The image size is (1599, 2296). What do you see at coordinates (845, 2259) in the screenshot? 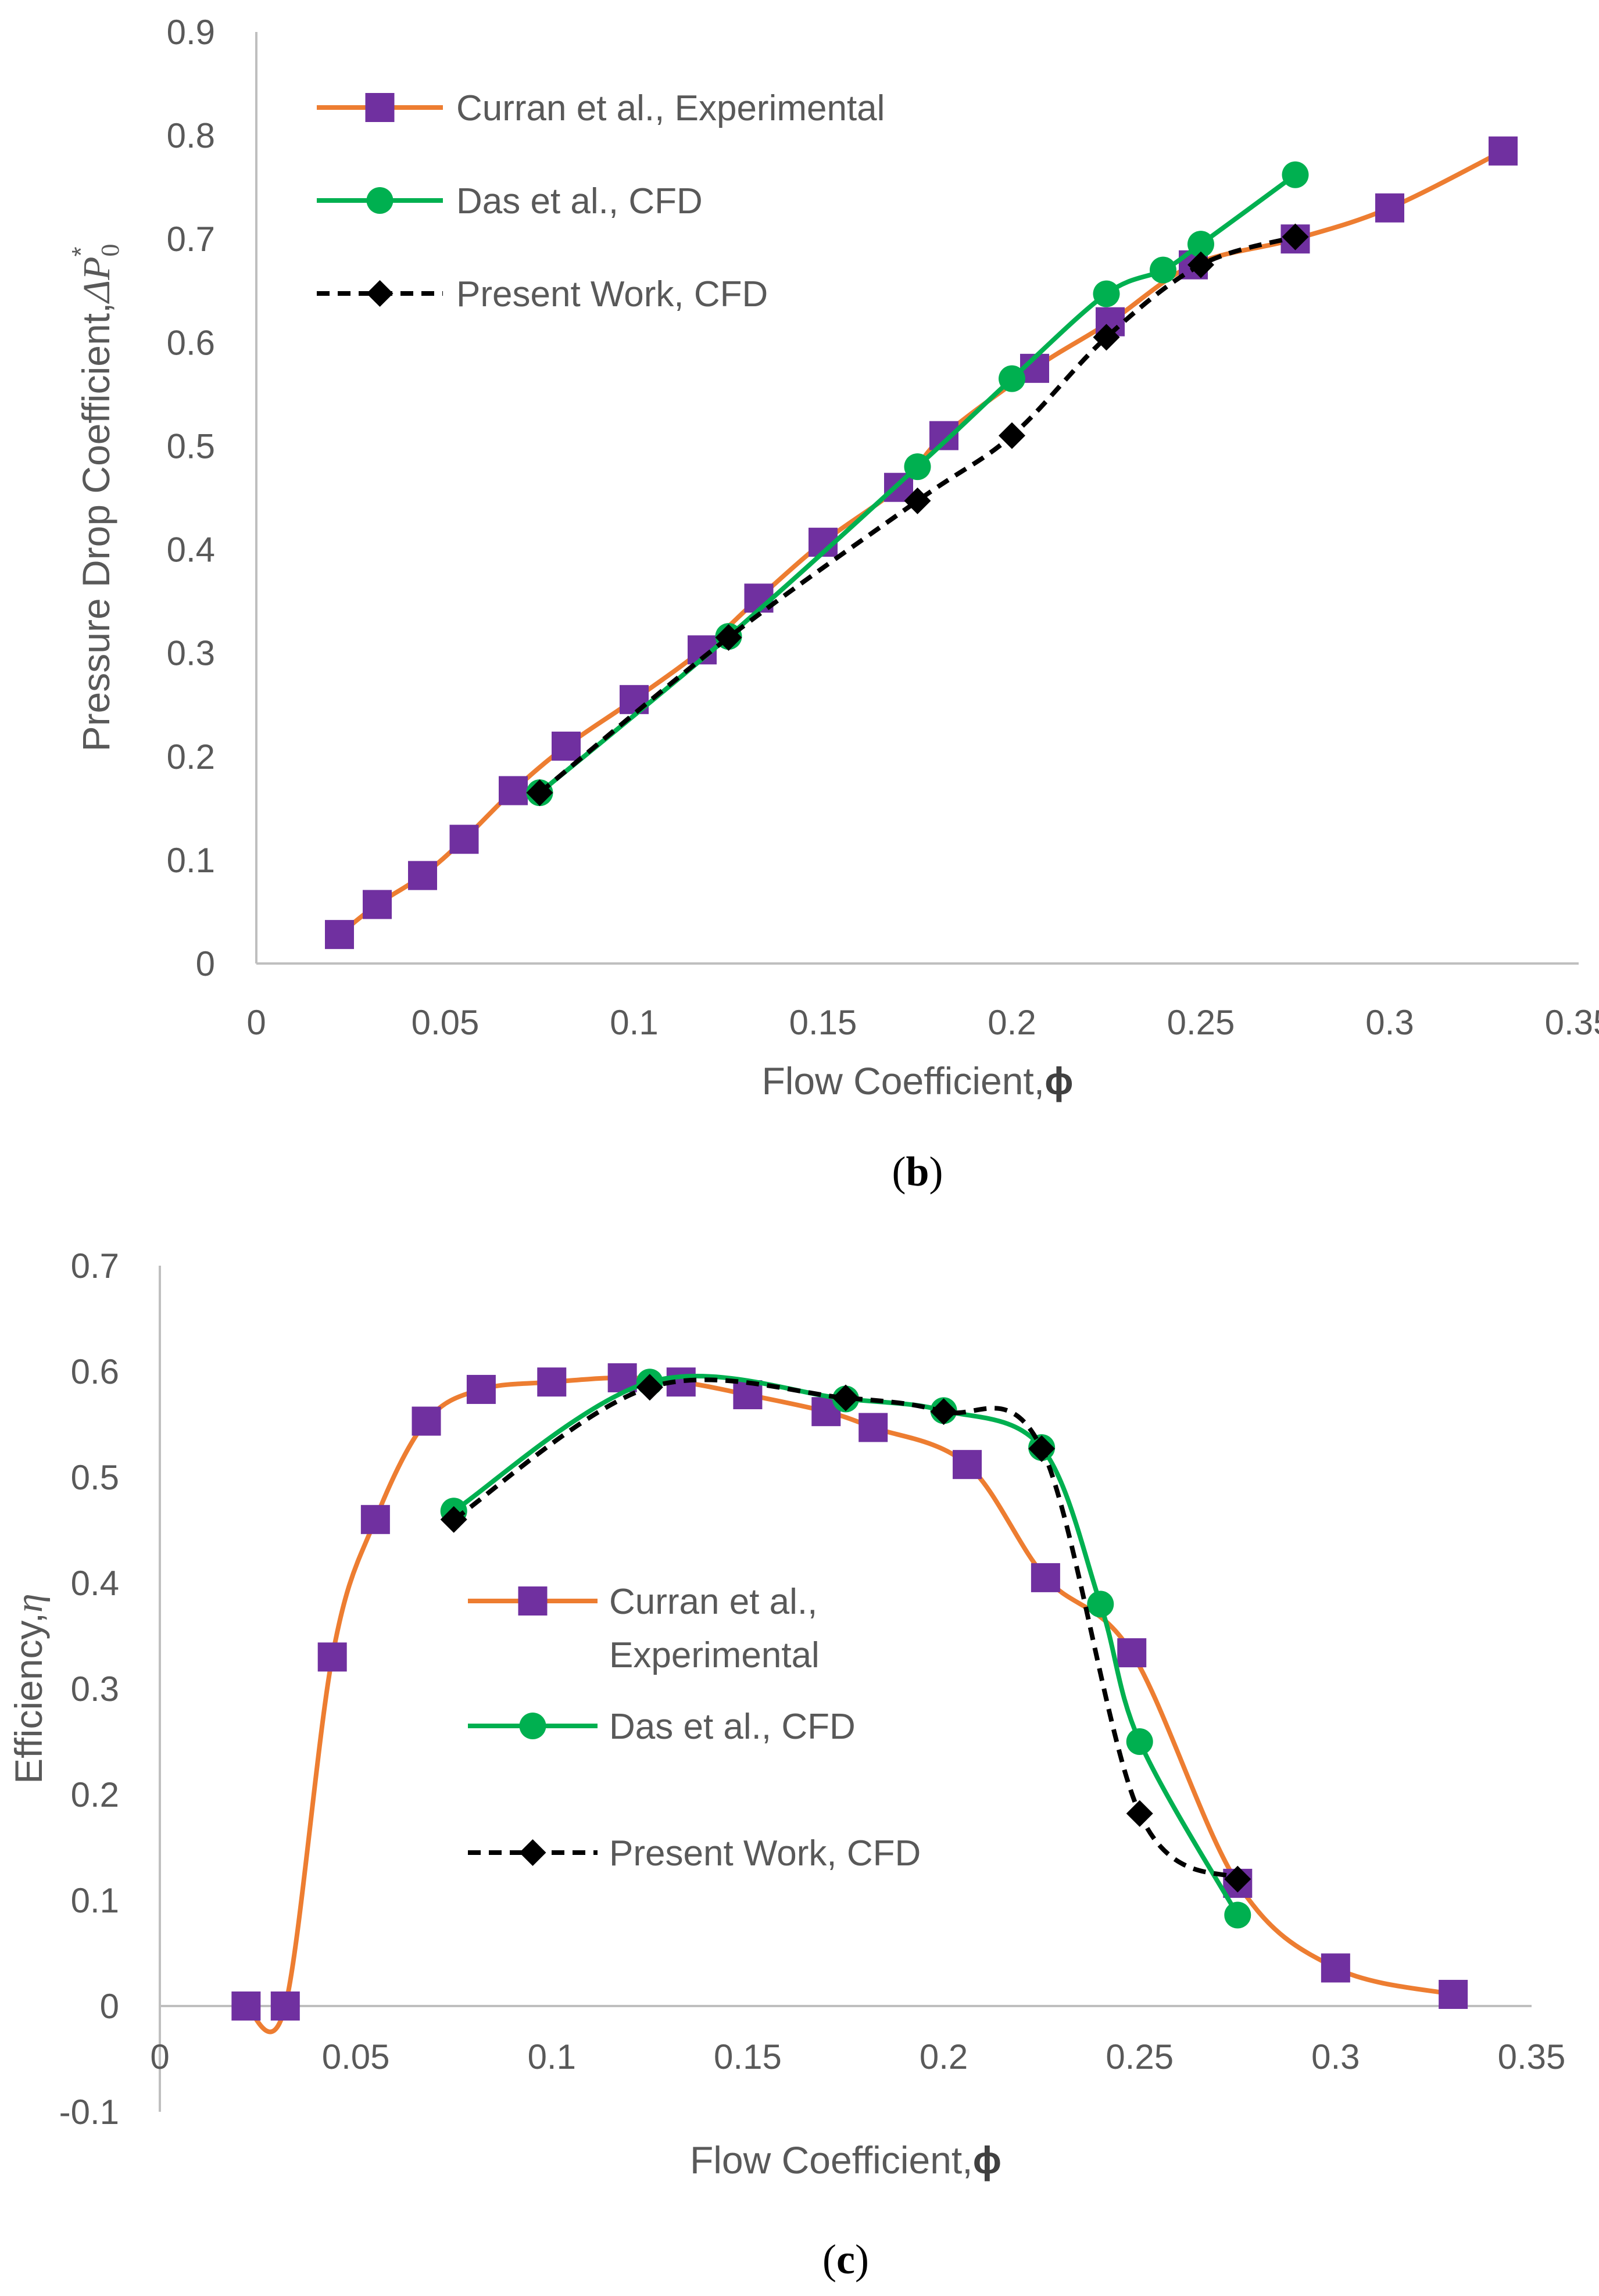
I see `figure-caption: (c)` at bounding box center [845, 2259].